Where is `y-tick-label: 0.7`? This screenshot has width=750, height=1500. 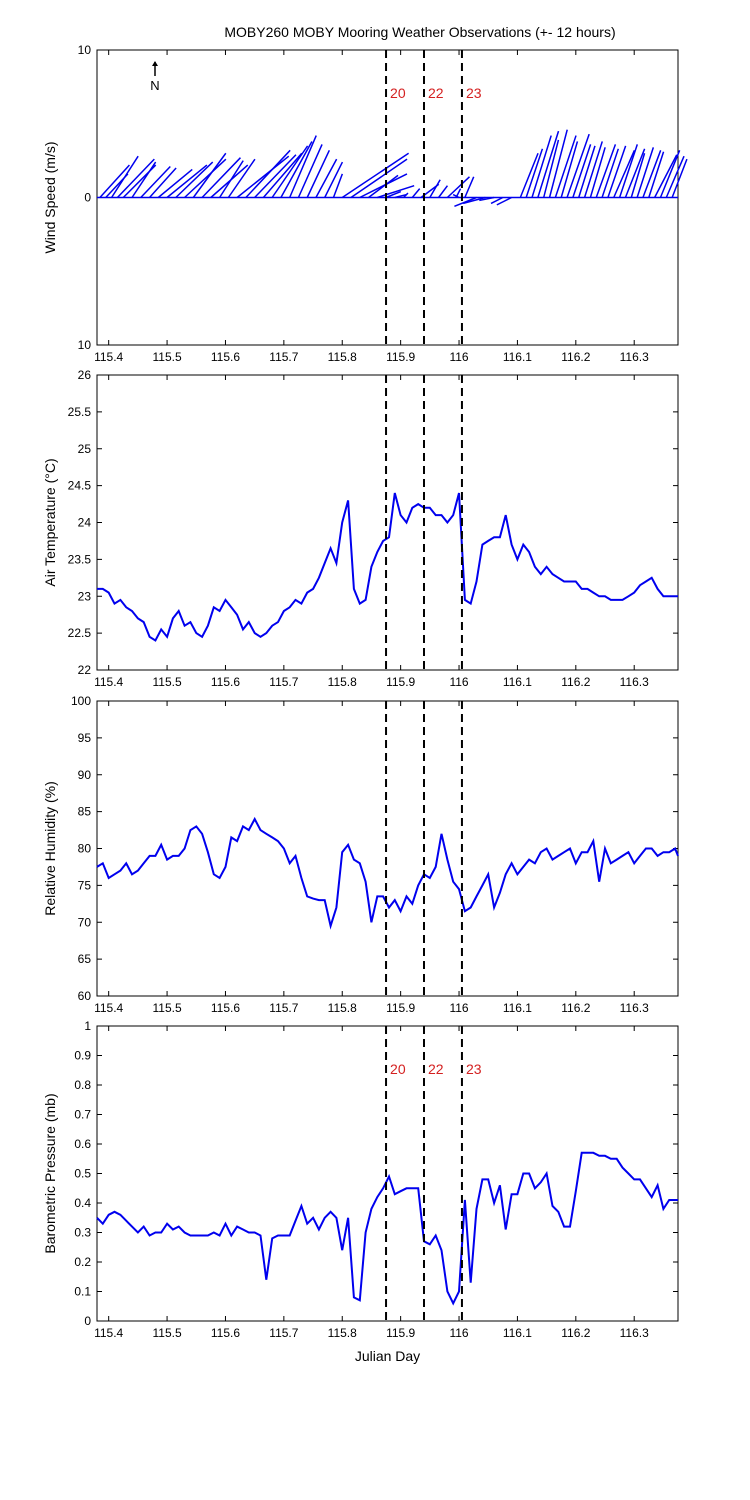 y-tick-label: 0.7 is located at coordinates (82, 1115).